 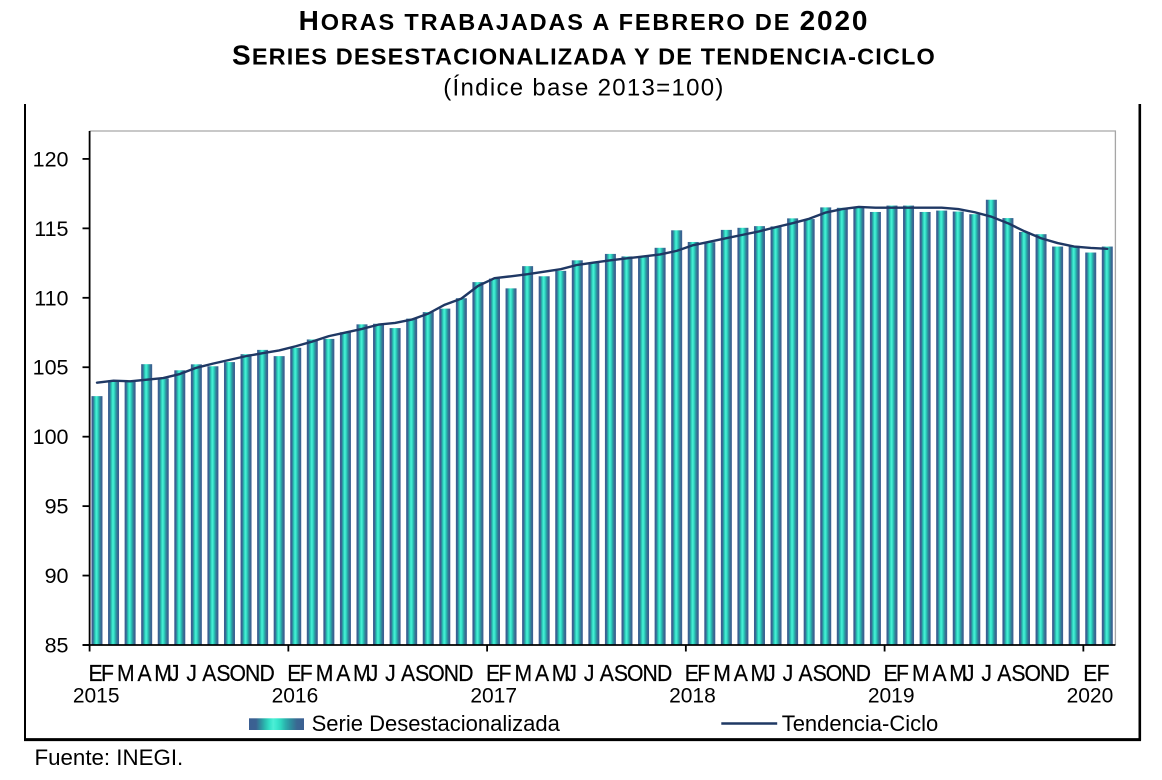 I want to click on svg-text: 100, so click(x=51, y=437).